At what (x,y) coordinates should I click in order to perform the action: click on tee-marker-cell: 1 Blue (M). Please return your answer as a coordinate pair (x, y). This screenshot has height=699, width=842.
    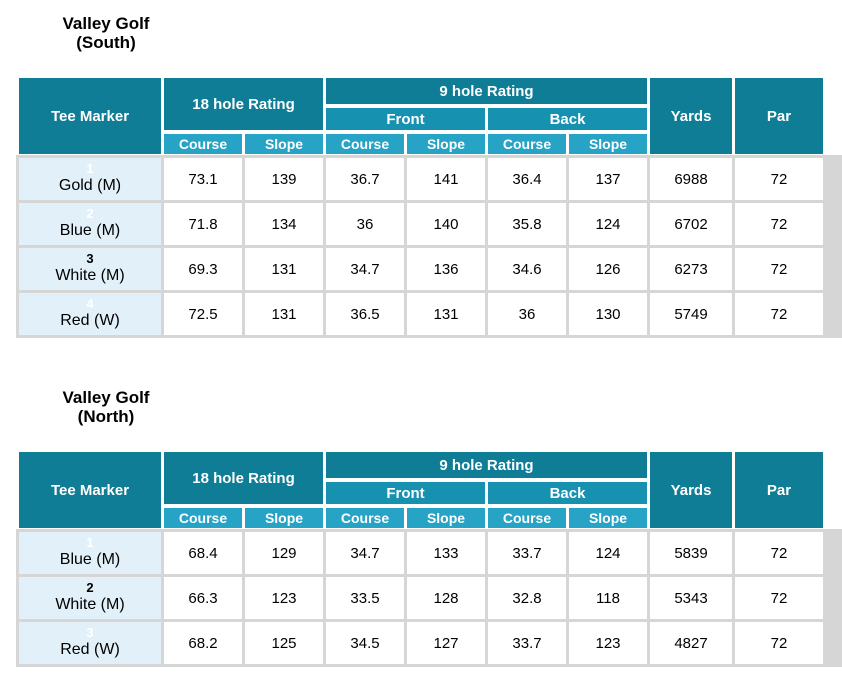
    Looking at the image, I should click on (90, 553).